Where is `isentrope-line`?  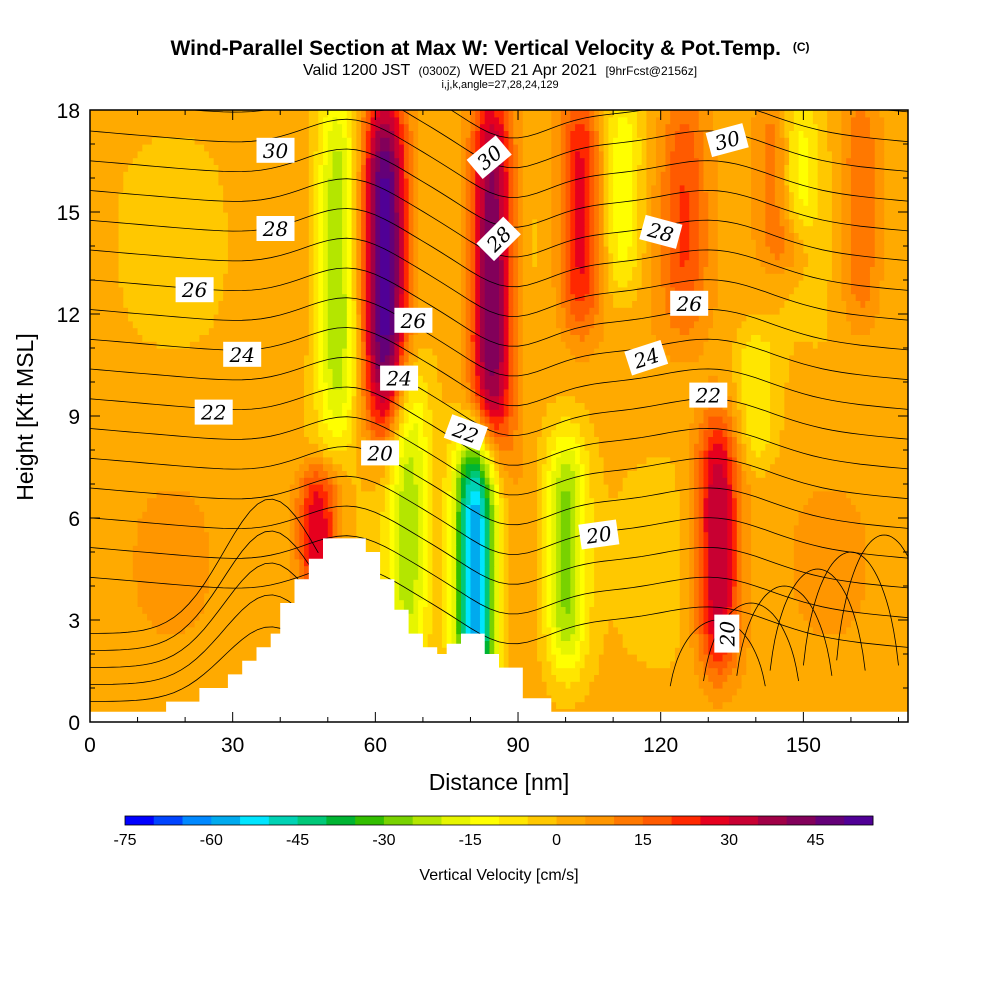
isentrope-line is located at coordinates (499, 606).